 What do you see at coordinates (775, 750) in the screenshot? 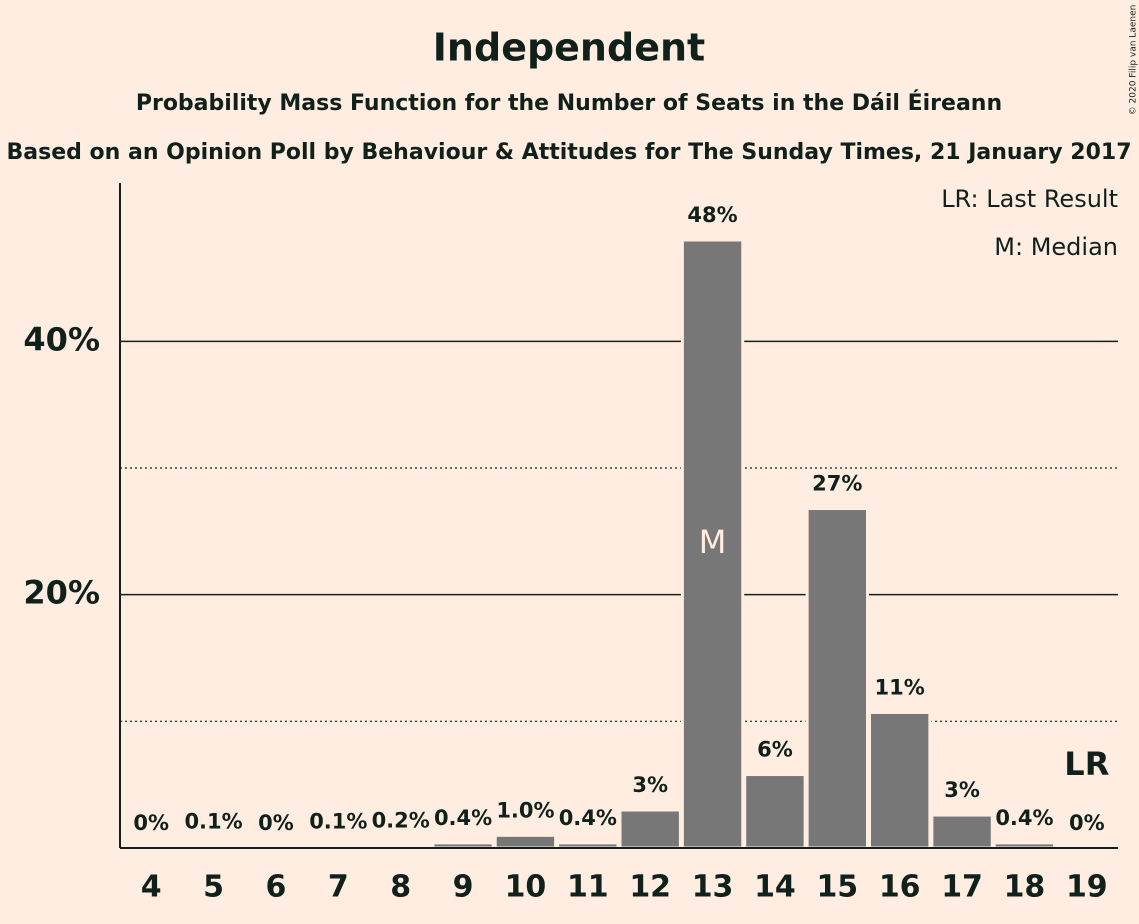
I see `value-label: 6%` at bounding box center [775, 750].